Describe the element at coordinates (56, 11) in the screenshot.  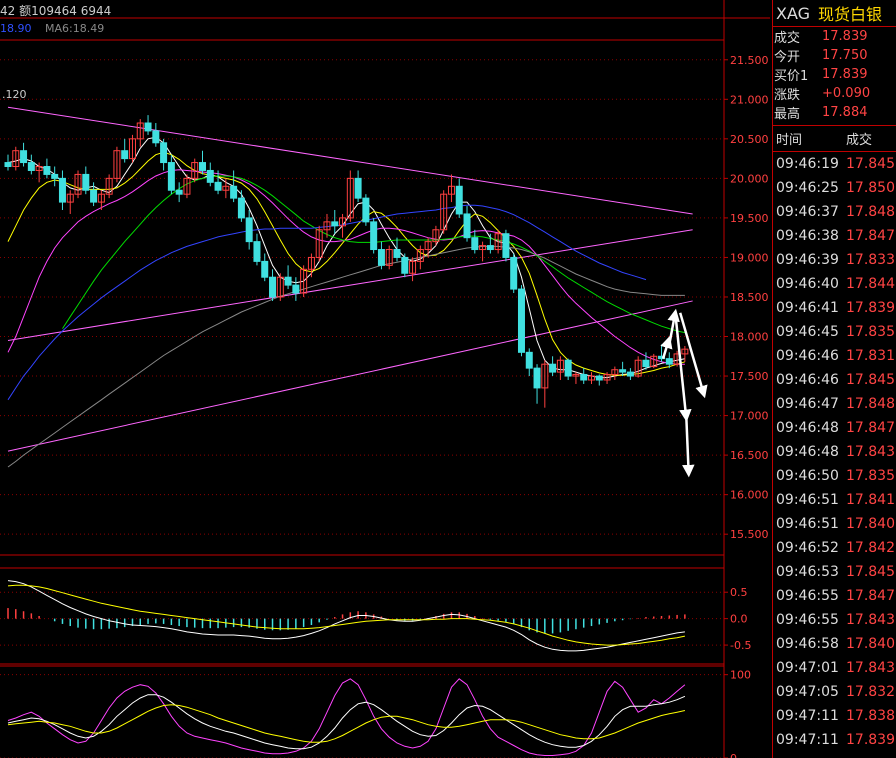
I see `volume-text: 42 额109464 6944` at that location.